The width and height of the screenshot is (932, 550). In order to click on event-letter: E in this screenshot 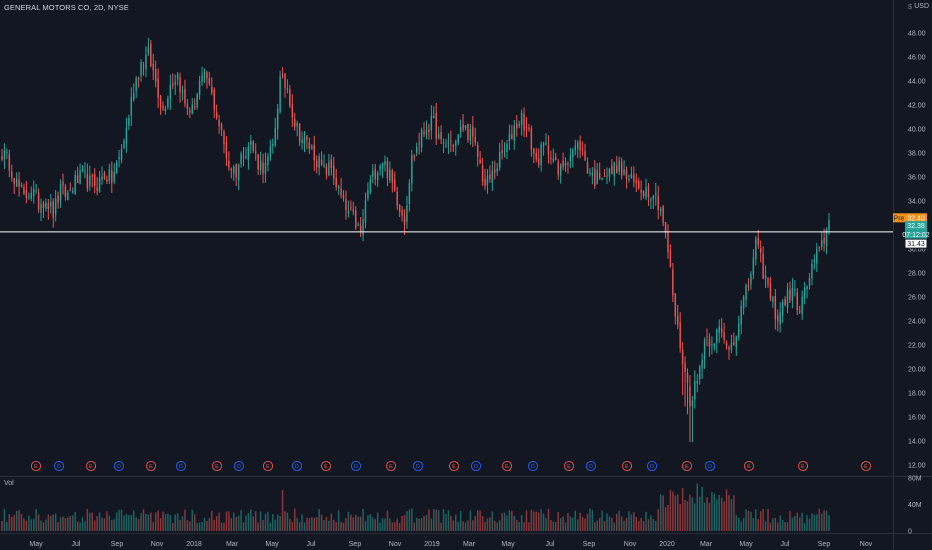, I will do `click(268, 467)`.